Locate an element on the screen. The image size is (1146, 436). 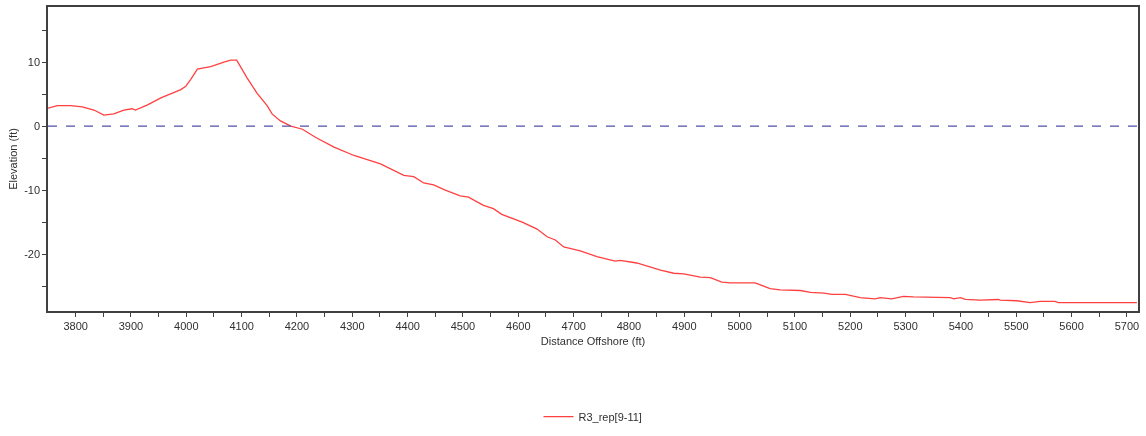
x-tick-label: 5300 is located at coordinates (905, 325).